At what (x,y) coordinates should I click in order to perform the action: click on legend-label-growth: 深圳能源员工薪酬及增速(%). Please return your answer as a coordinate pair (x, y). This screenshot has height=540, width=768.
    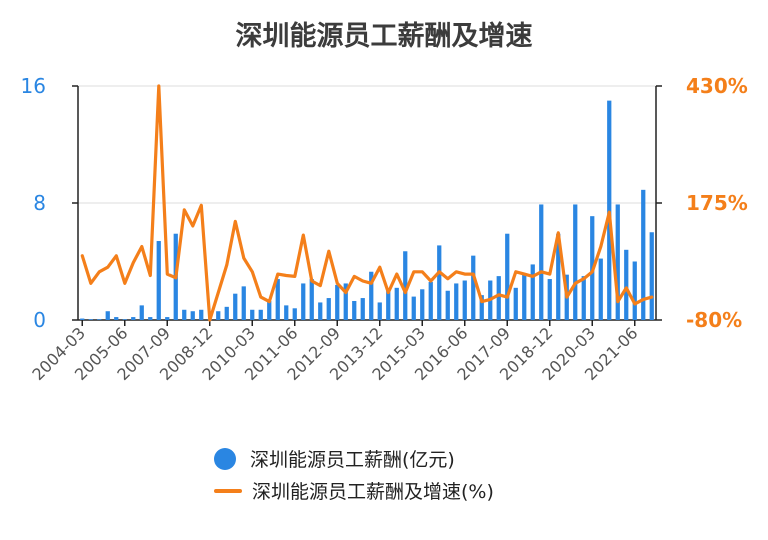
    Looking at the image, I should click on (373, 492).